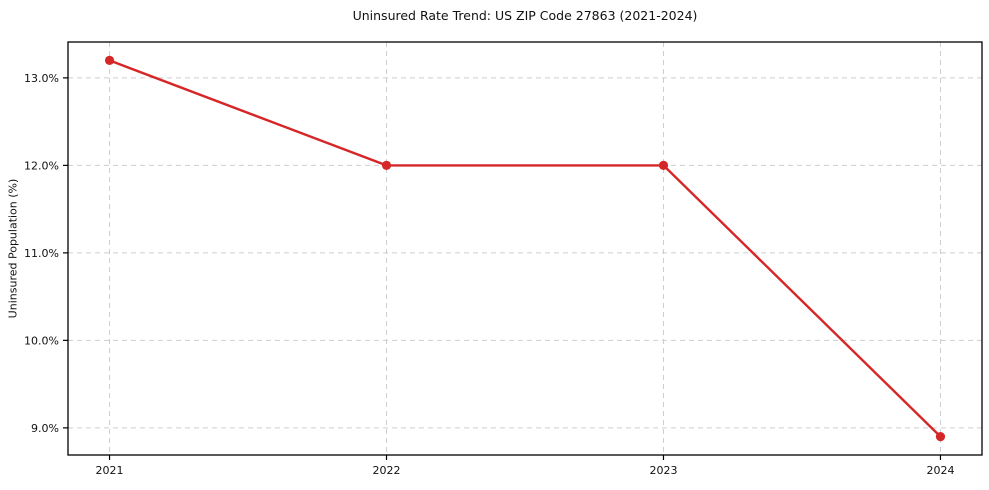 The height and width of the screenshot is (490, 989). I want to click on y-tick-label: 11.0%, so click(41, 253).